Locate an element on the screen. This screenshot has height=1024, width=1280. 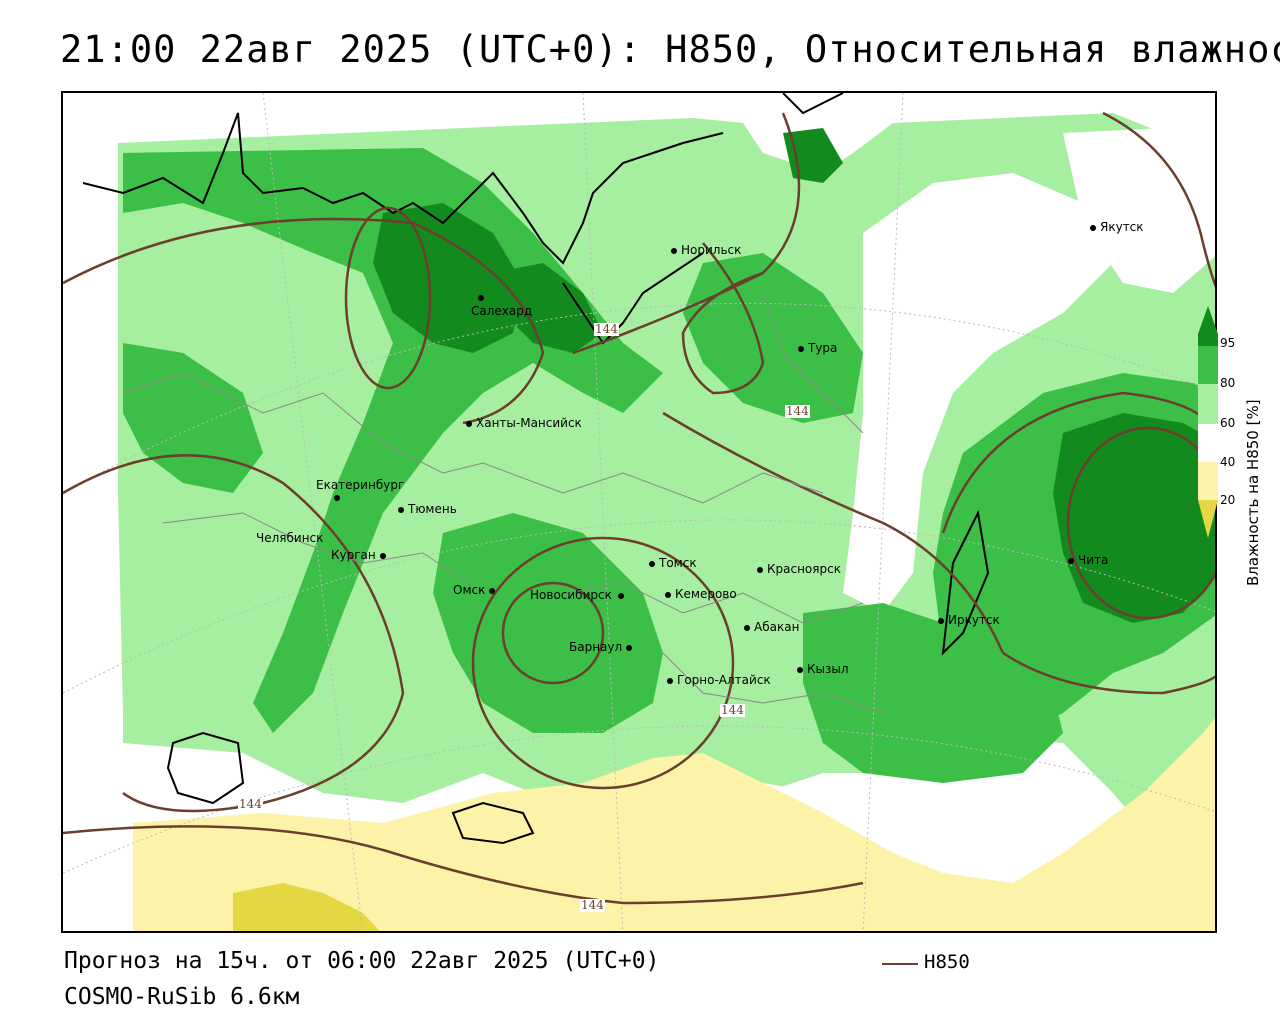
city-marker: Иркутск is located at coordinates (969, 620).